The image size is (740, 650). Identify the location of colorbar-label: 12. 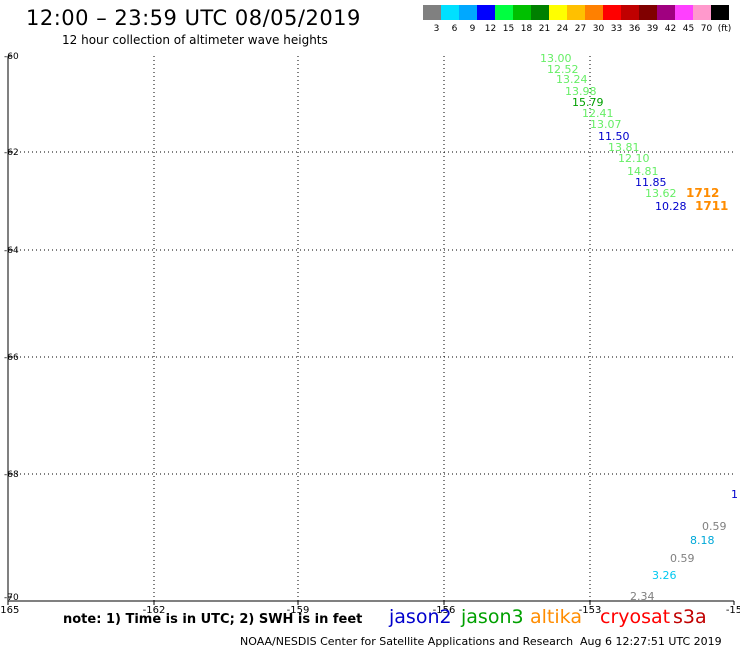
(490, 29).